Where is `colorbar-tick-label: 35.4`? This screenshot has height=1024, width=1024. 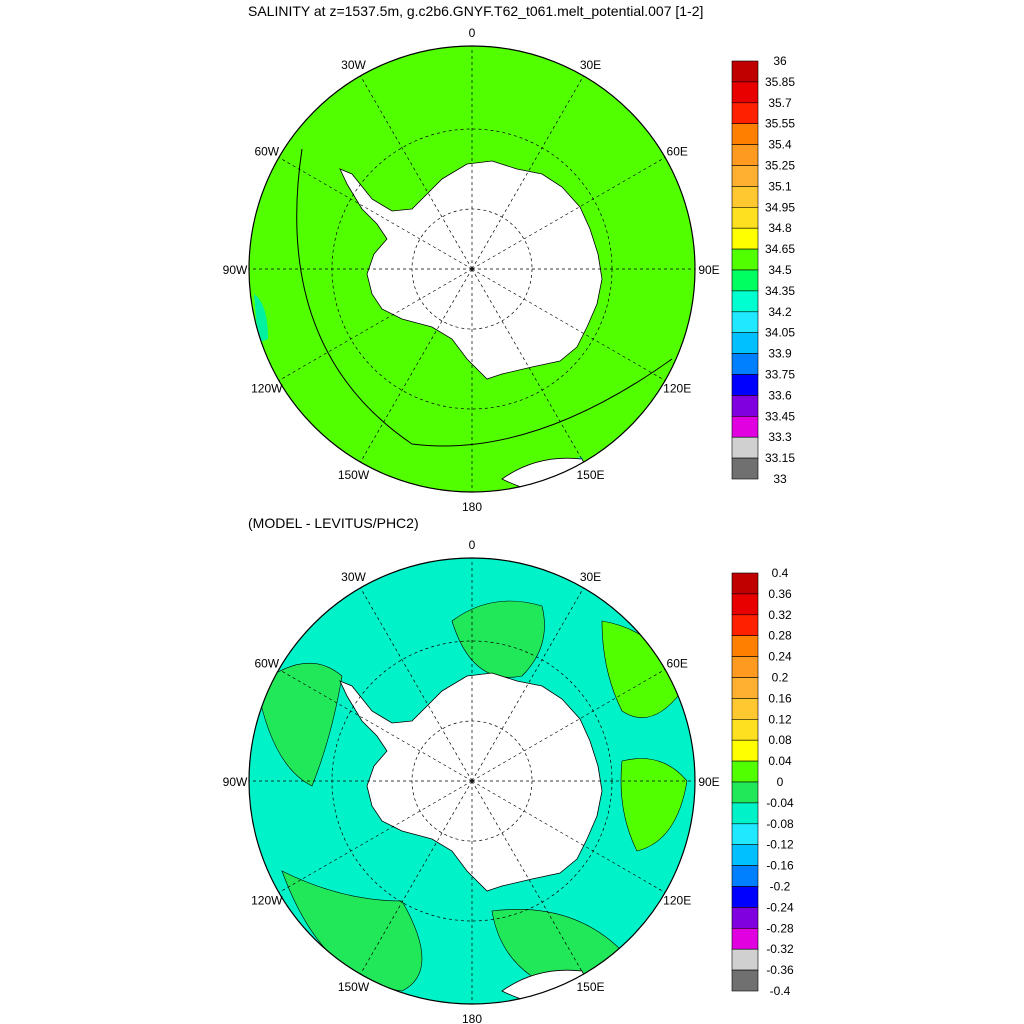 colorbar-tick-label: 35.4 is located at coordinates (780, 145).